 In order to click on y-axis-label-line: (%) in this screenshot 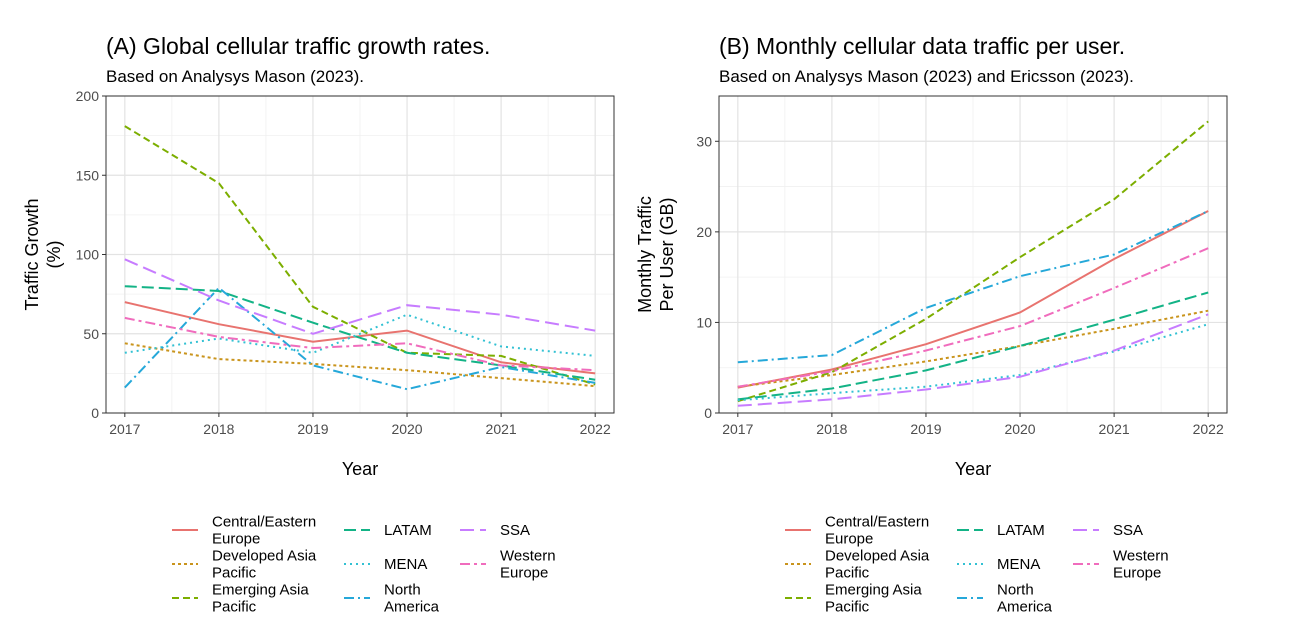, I will do `click(54, 255)`.